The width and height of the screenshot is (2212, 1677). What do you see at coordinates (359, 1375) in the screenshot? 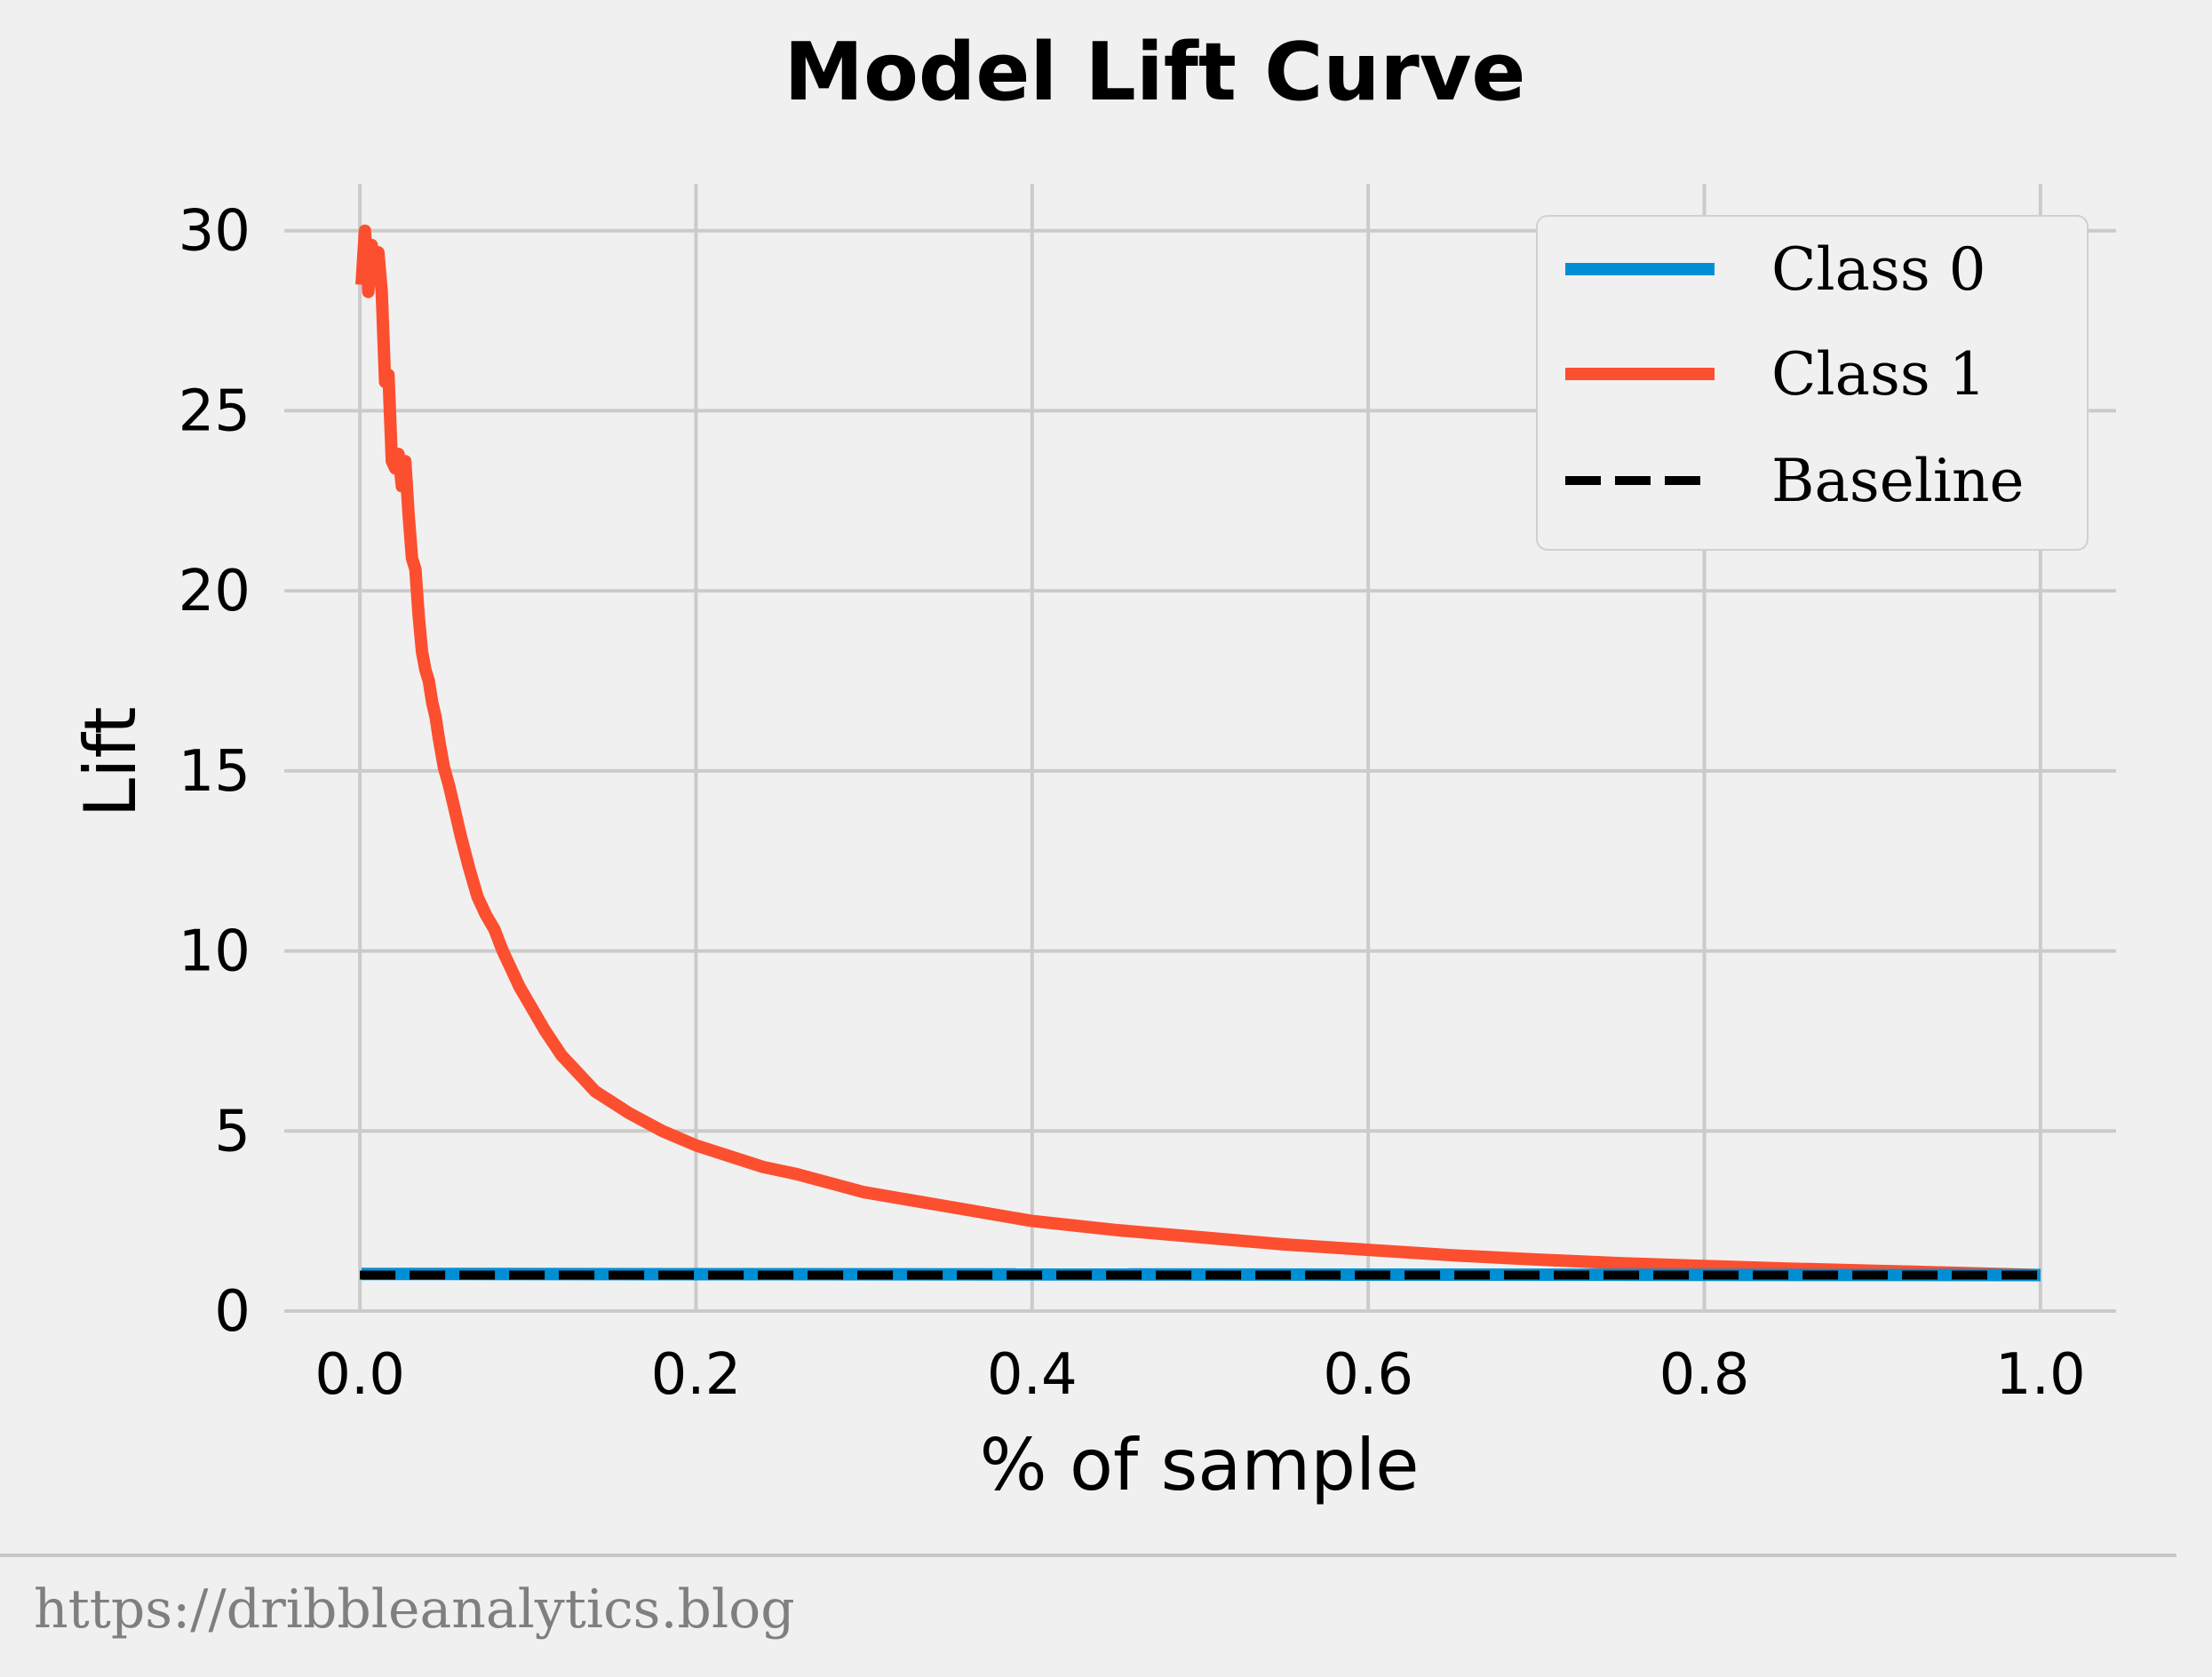
I see `x-tick-label: 0.0` at bounding box center [359, 1375].